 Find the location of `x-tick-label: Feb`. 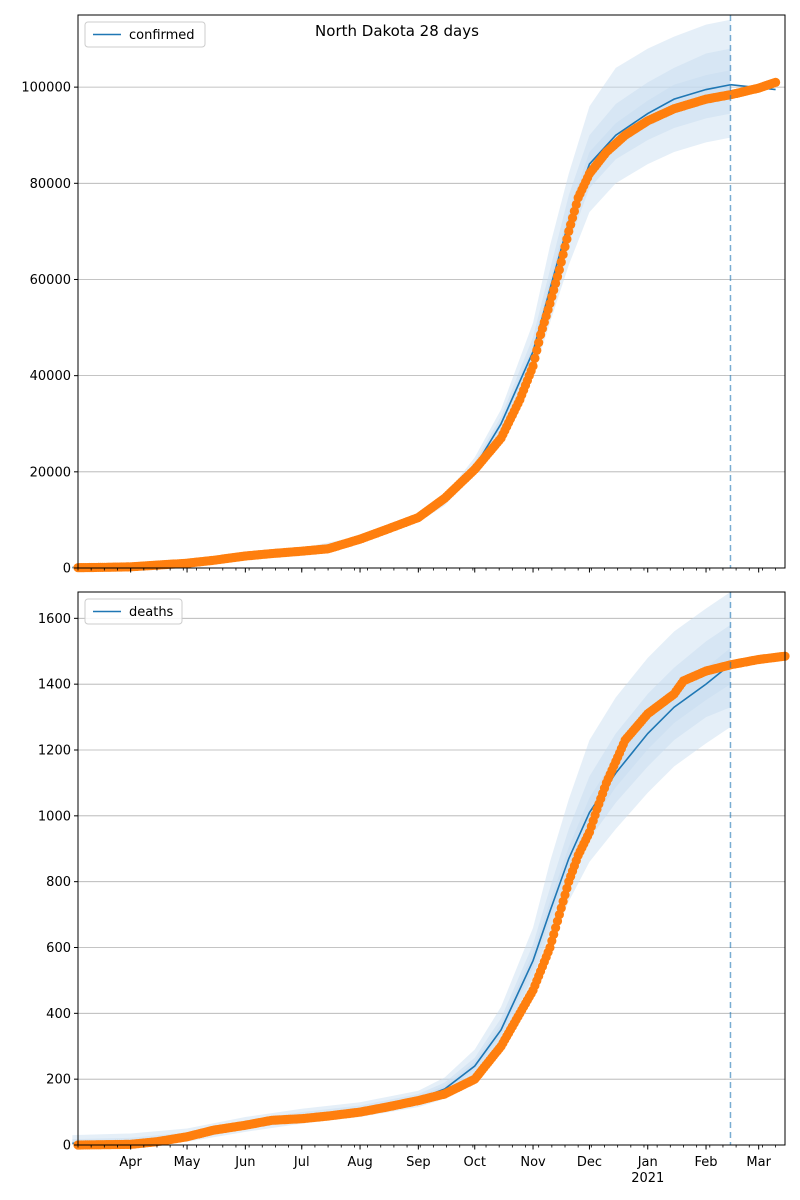

x-tick-label: Feb is located at coordinates (706, 1162).